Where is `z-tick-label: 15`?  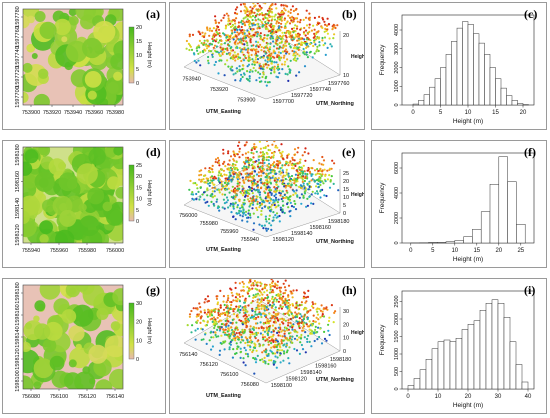 z-tick-label: 15 is located at coordinates (346, 190).